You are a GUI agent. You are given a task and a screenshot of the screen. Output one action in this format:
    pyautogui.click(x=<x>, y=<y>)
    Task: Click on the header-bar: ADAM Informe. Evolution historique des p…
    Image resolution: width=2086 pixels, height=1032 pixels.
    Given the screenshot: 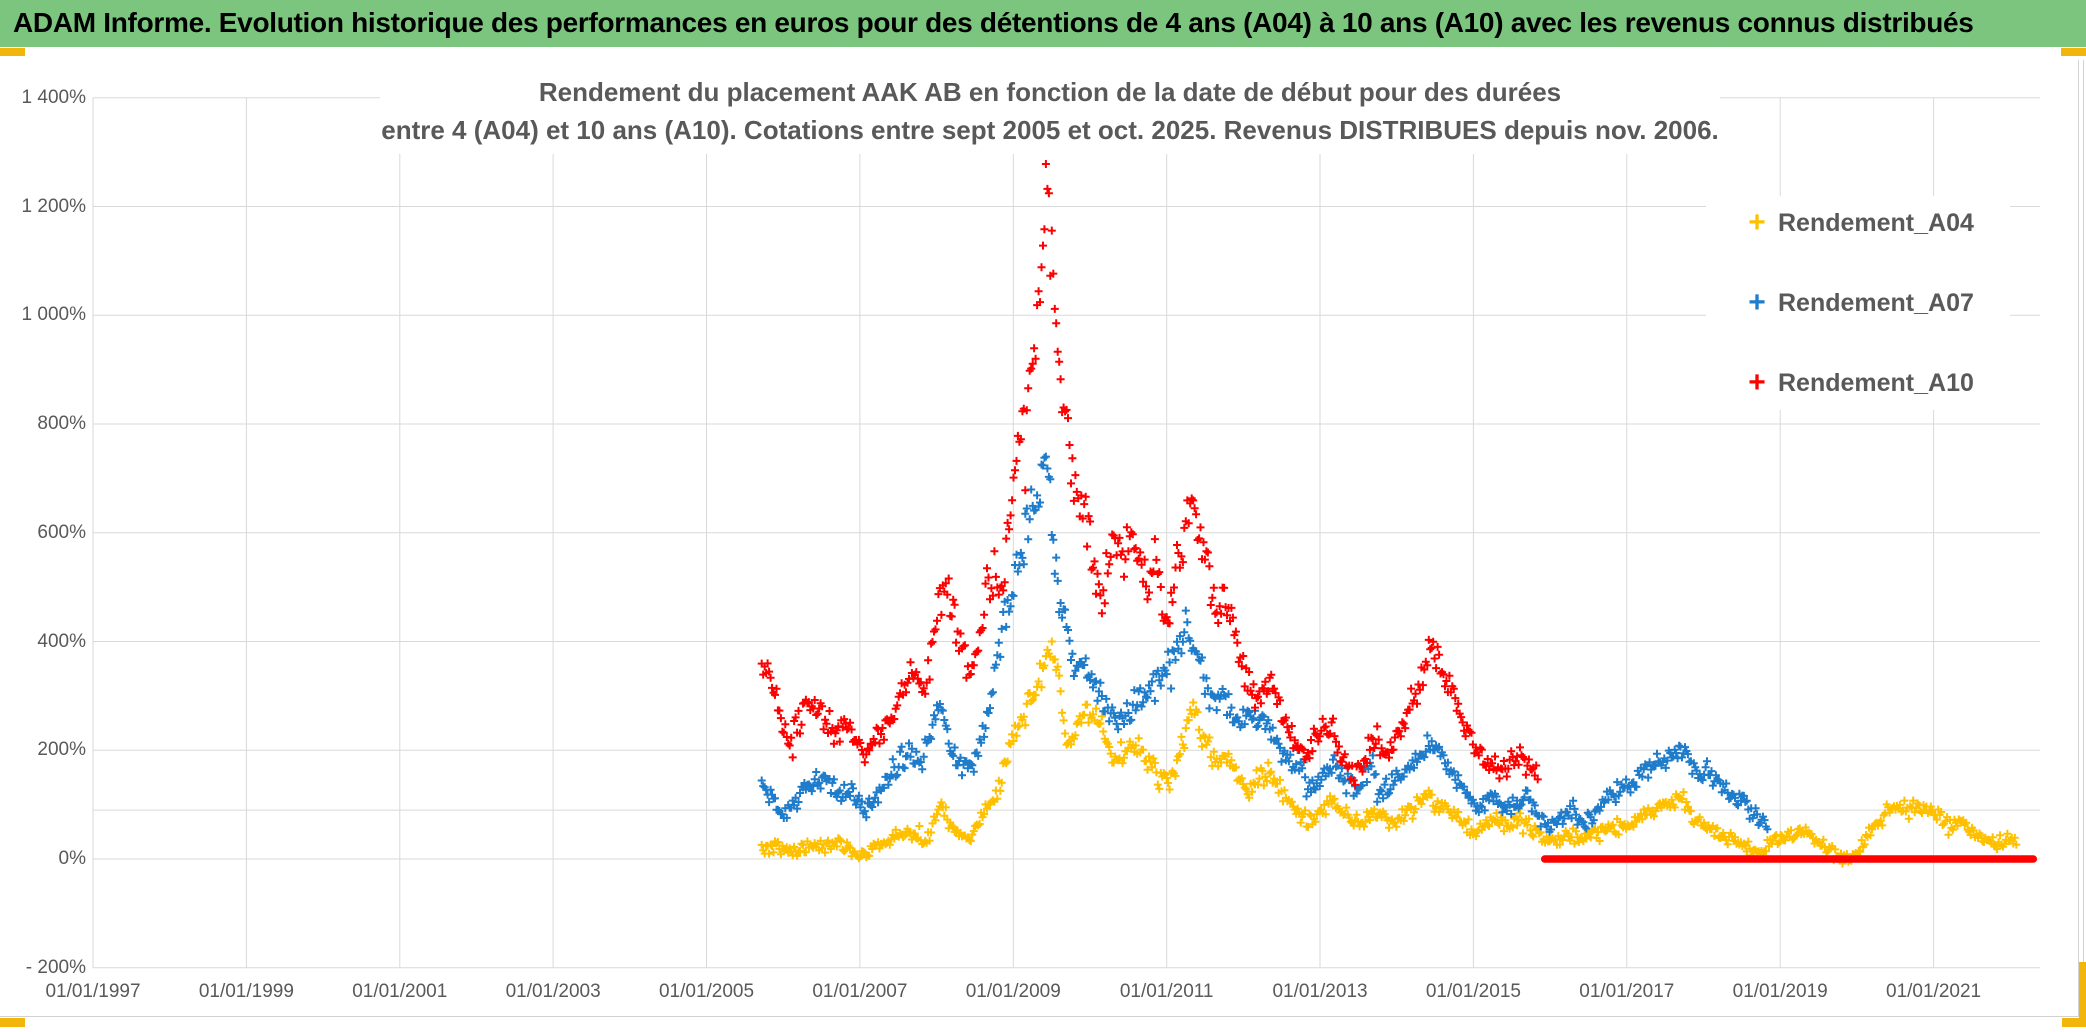 What is the action you would take?
    pyautogui.click(x=1043, y=23)
    